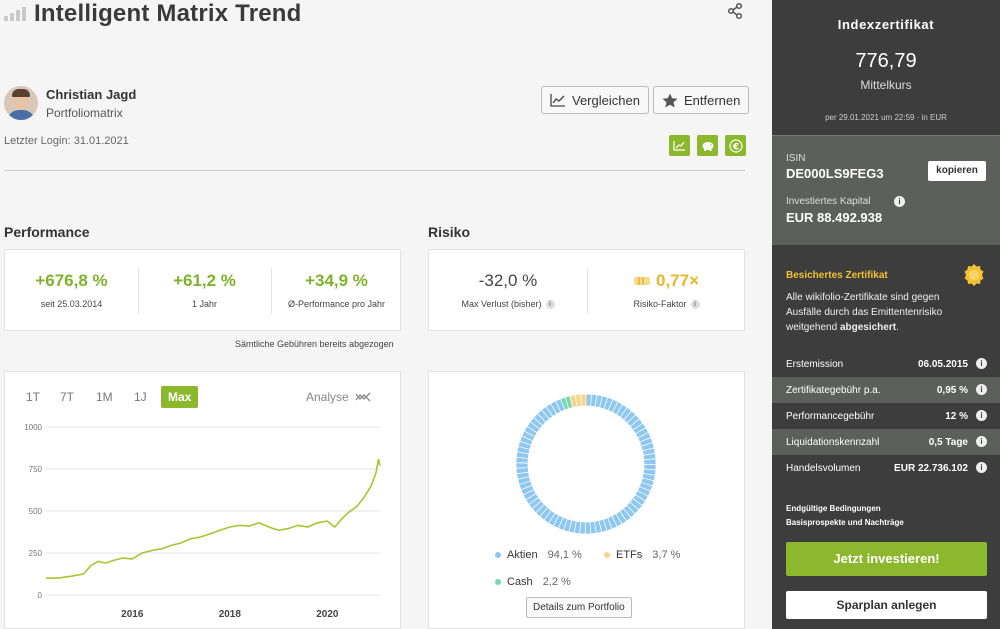  Describe the element at coordinates (33, 397) in the screenshot. I see `range-tab-1t: 1T` at that location.